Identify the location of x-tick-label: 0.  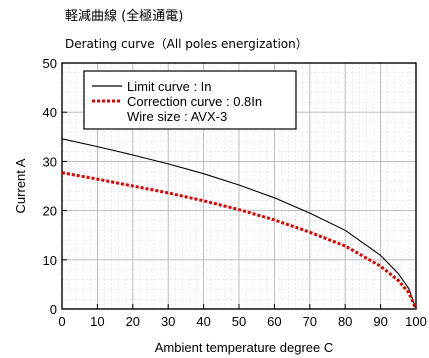
(61, 321).